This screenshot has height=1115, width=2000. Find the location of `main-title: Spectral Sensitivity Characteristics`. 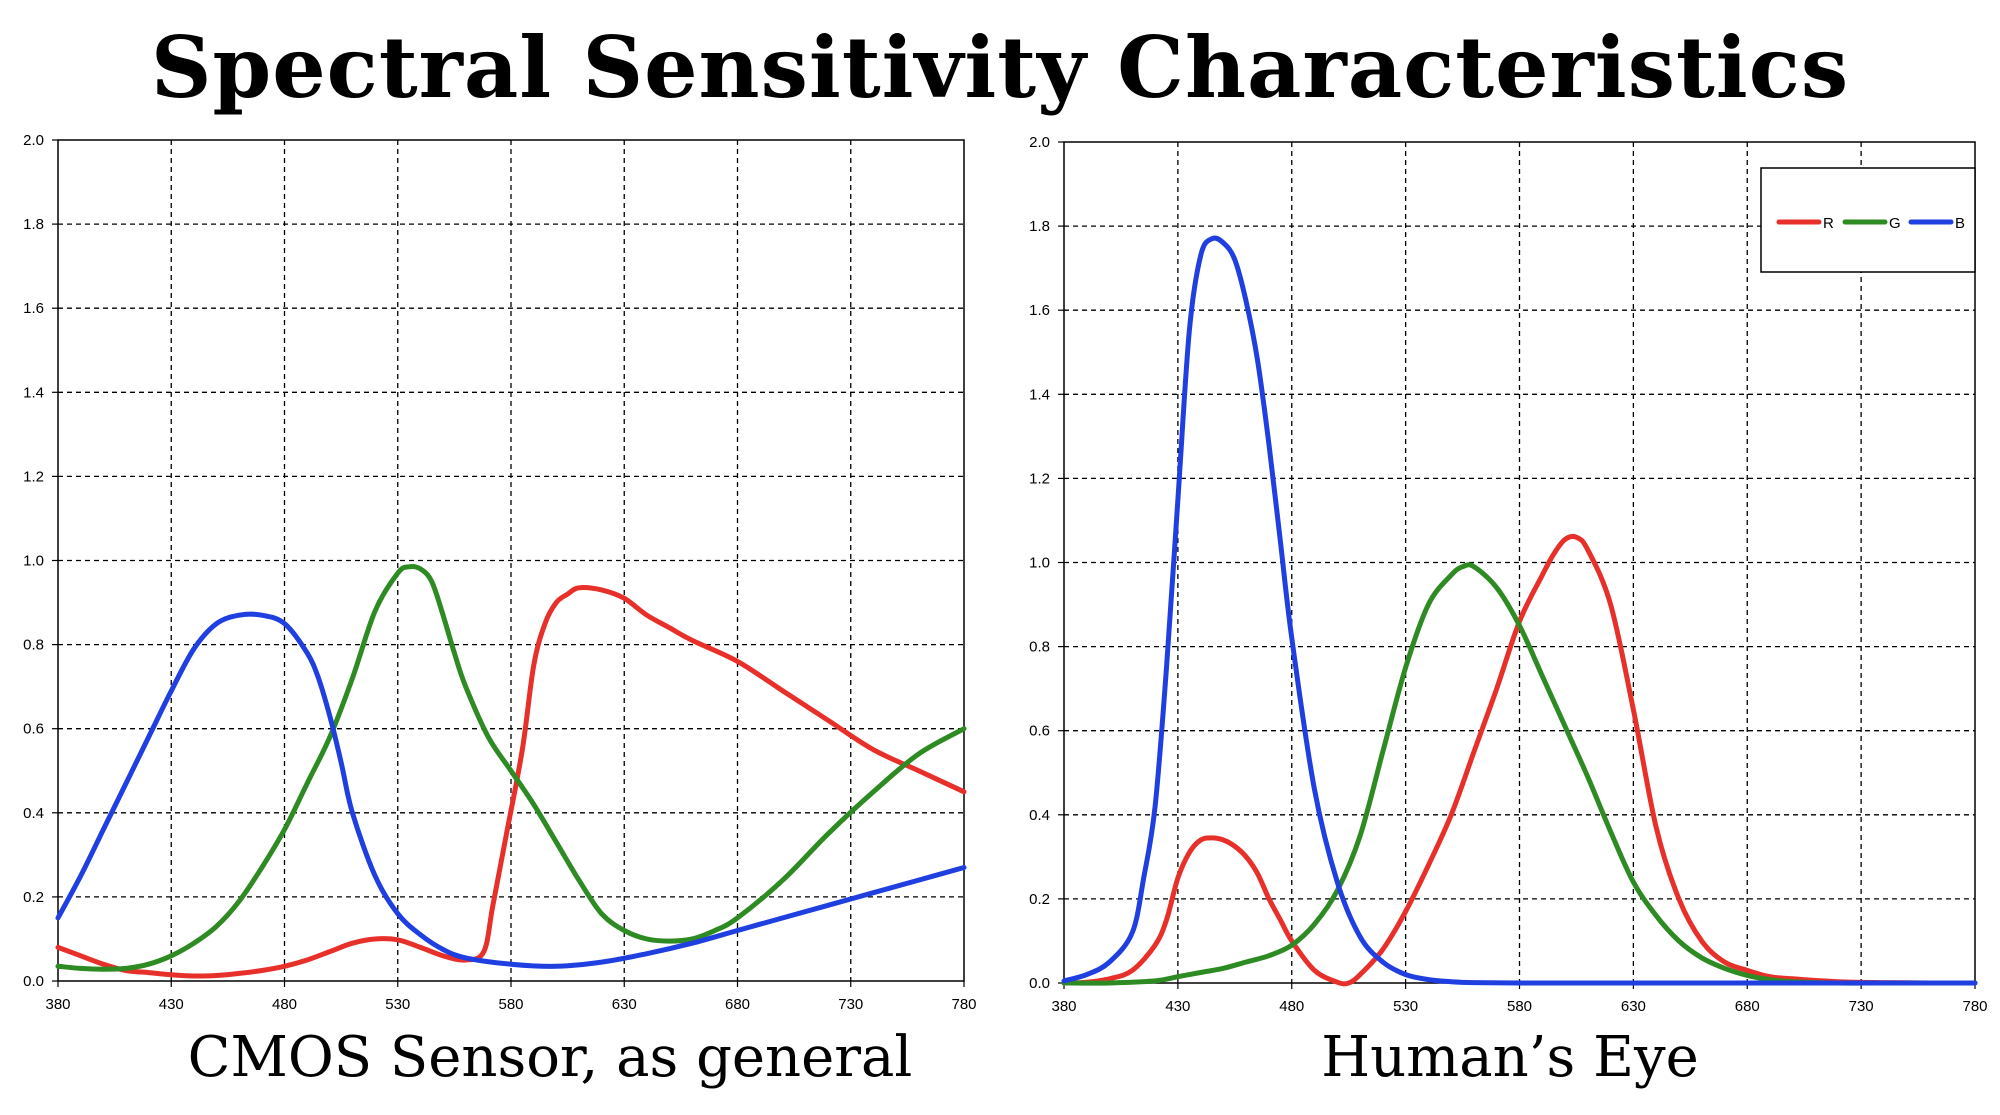

main-title: Spectral Sensitivity Characteristics is located at coordinates (1000, 67).